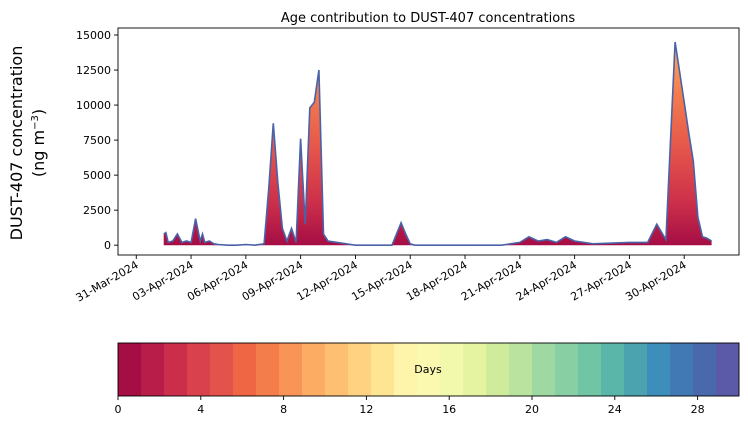 This screenshot has height=425, width=748. What do you see at coordinates (217, 280) in the screenshot?
I see `x-tick-label: 06-Apr-2024` at bounding box center [217, 280].